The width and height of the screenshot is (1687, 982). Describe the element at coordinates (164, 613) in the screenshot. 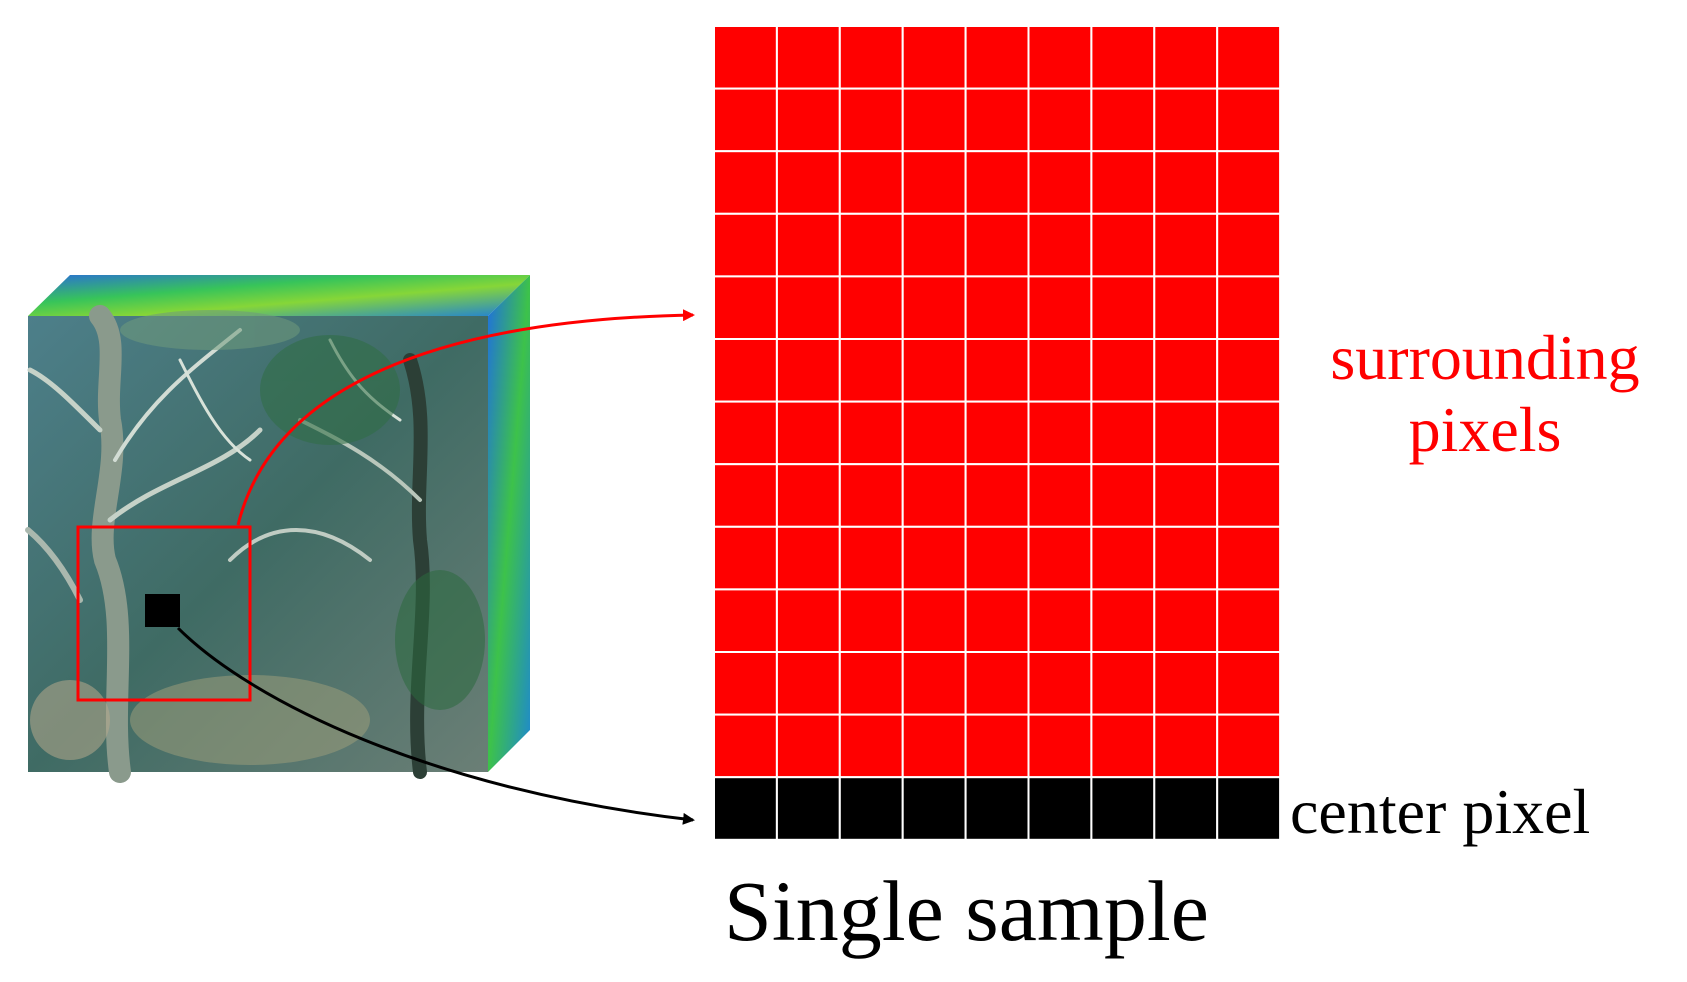

I see `neighborhood-window-icon` at that location.